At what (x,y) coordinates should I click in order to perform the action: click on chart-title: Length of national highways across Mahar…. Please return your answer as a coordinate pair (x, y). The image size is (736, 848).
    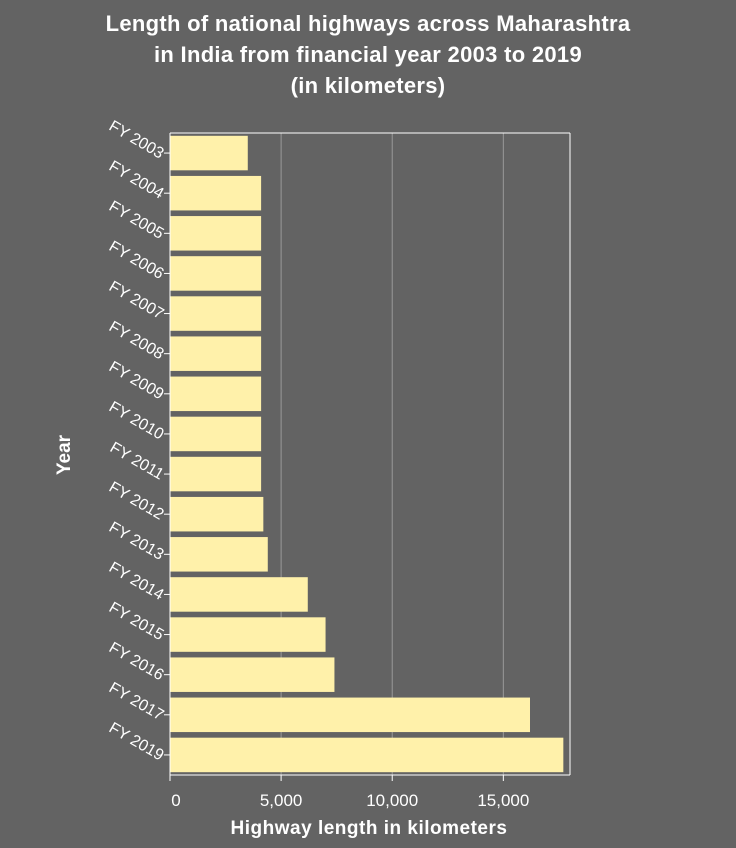
    Looking at the image, I should click on (368, 54).